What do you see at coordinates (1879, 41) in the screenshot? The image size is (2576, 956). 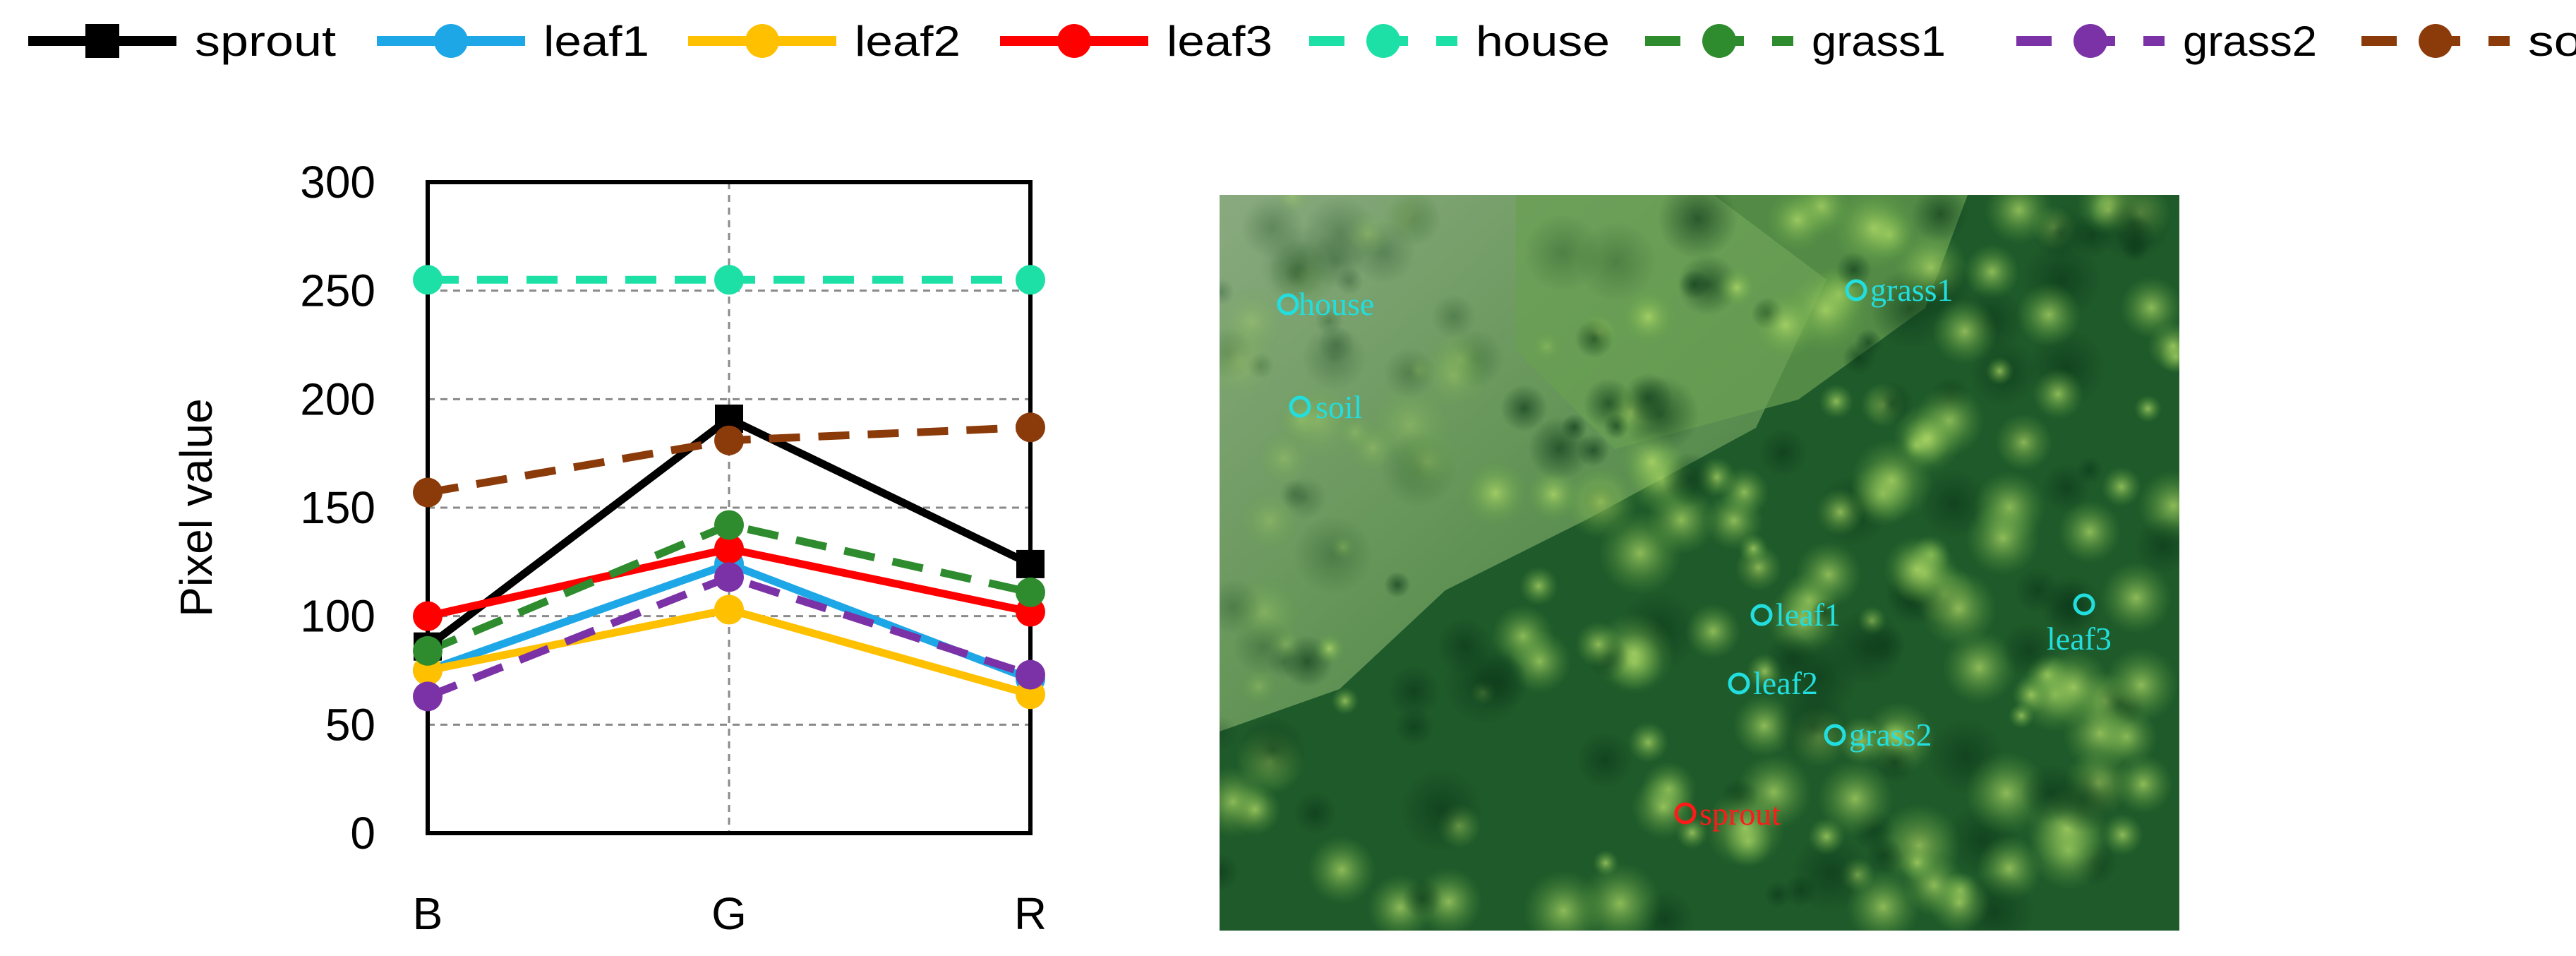 I see `legend-label-grass1: grass1` at bounding box center [1879, 41].